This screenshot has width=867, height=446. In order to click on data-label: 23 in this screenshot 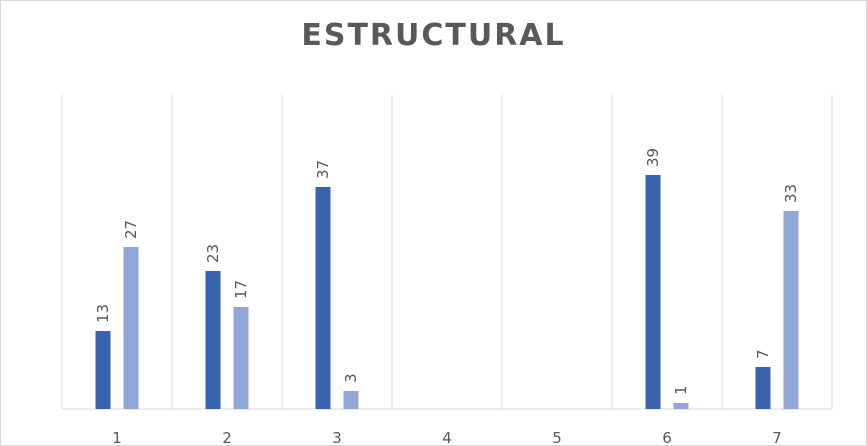, I will do `click(213, 253)`.